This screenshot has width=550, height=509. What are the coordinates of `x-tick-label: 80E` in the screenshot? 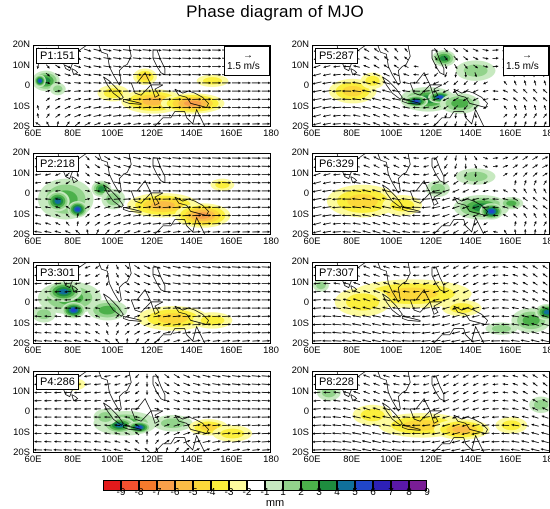 It's located at (352, 350).